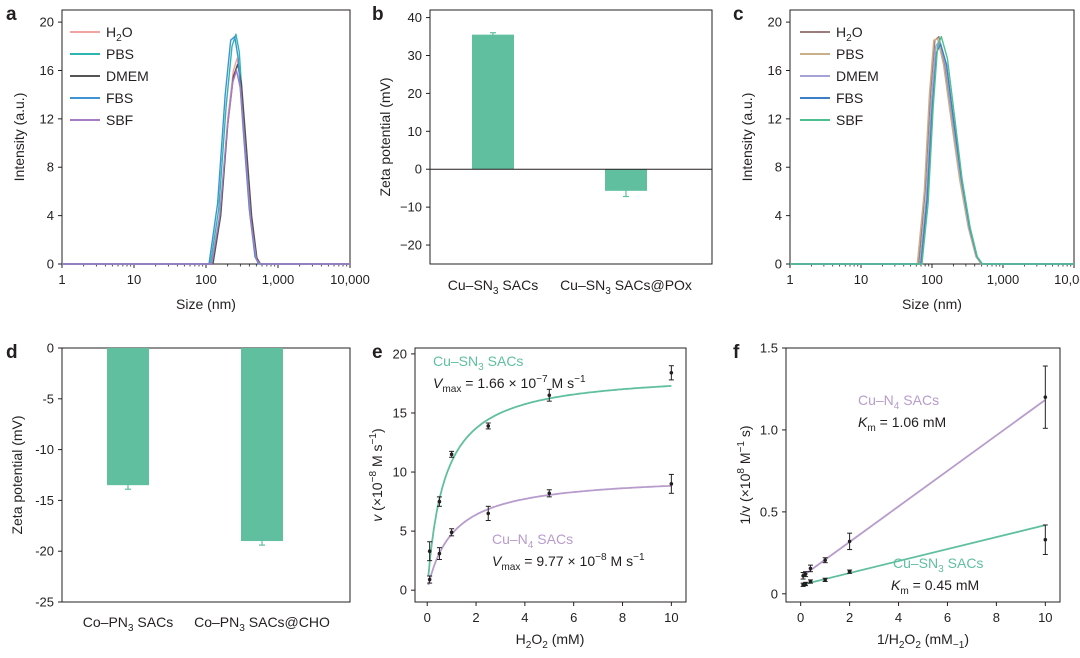 This screenshot has height=658, width=1080. Describe the element at coordinates (775, 70) in the screenshot. I see `y-tick-label: 16` at that location.